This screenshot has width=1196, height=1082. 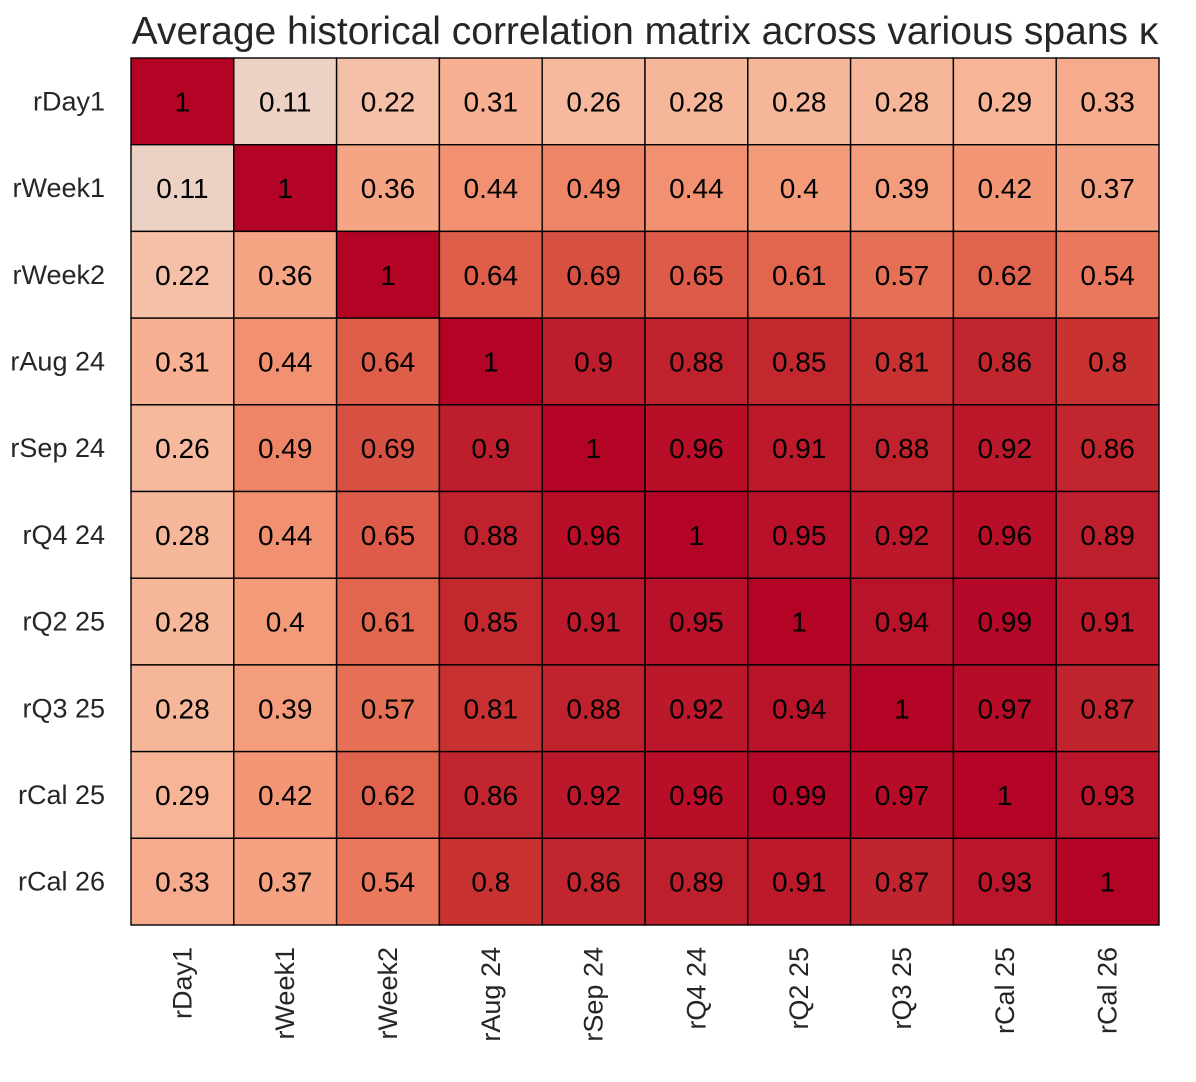 I want to click on x-tick-label: rCal 25, so click(x=1005, y=990).